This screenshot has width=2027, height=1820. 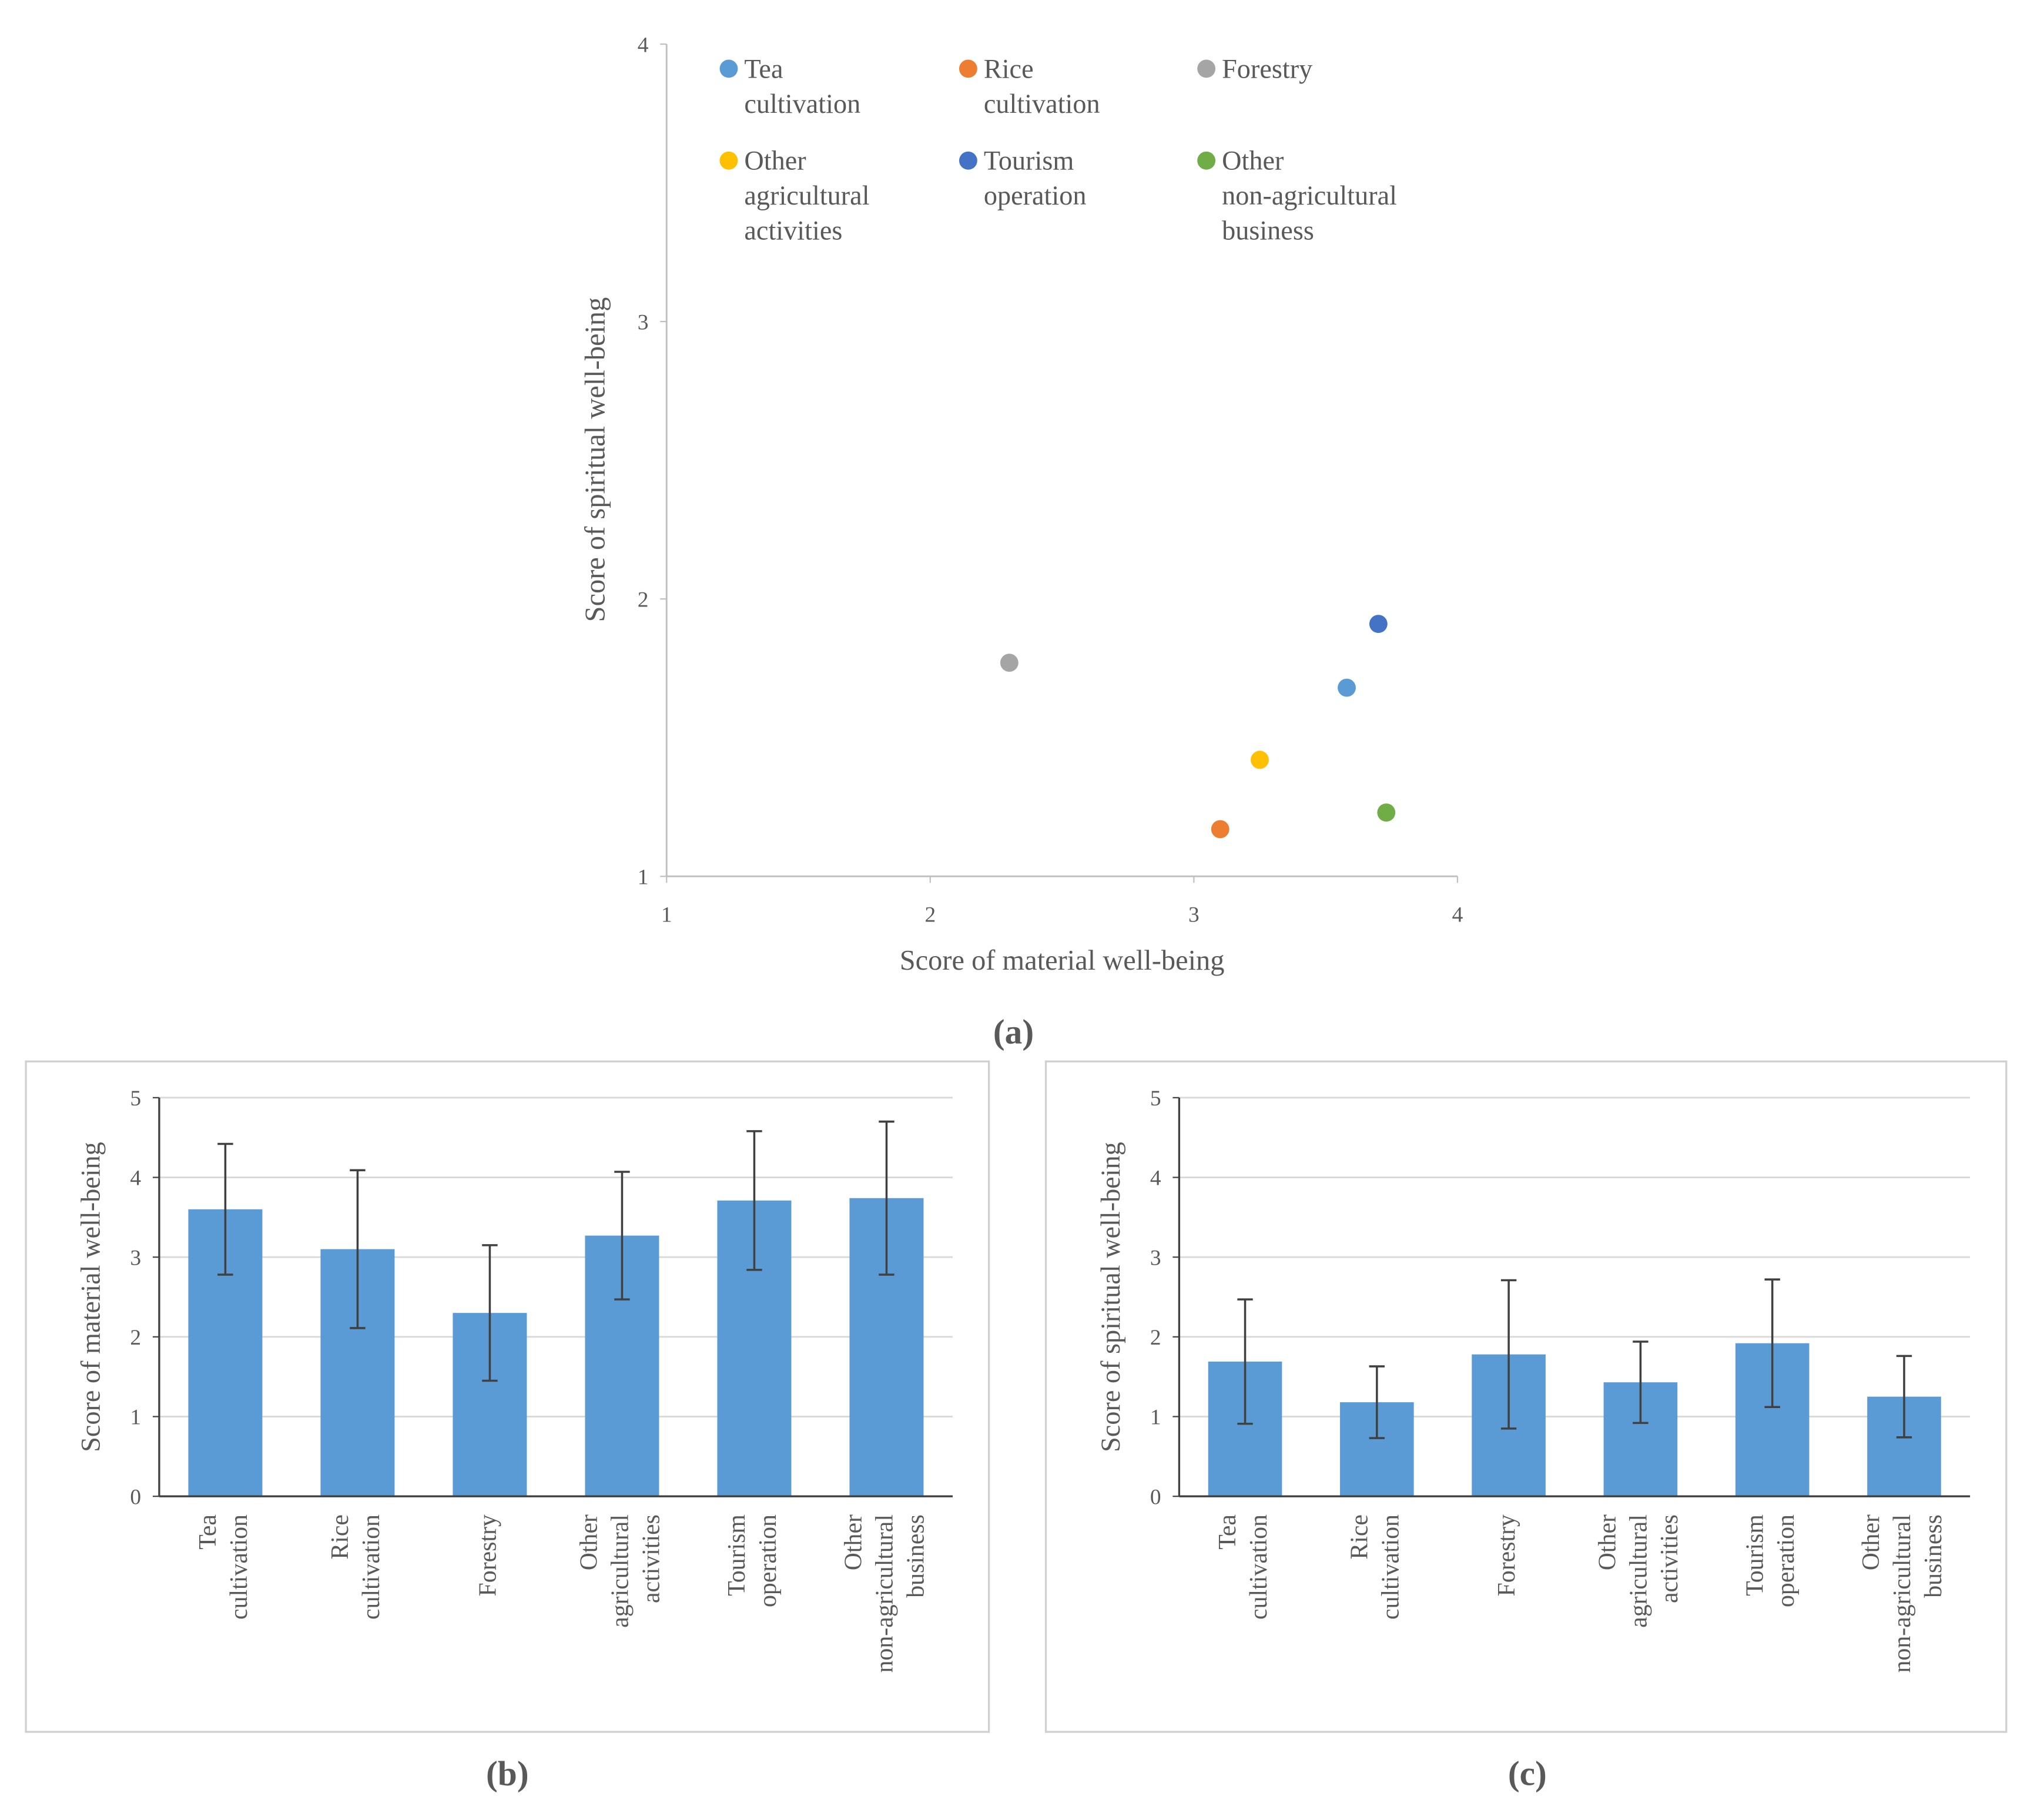 What do you see at coordinates (1013, 1031) in the screenshot?
I see `caption: (a)` at bounding box center [1013, 1031].